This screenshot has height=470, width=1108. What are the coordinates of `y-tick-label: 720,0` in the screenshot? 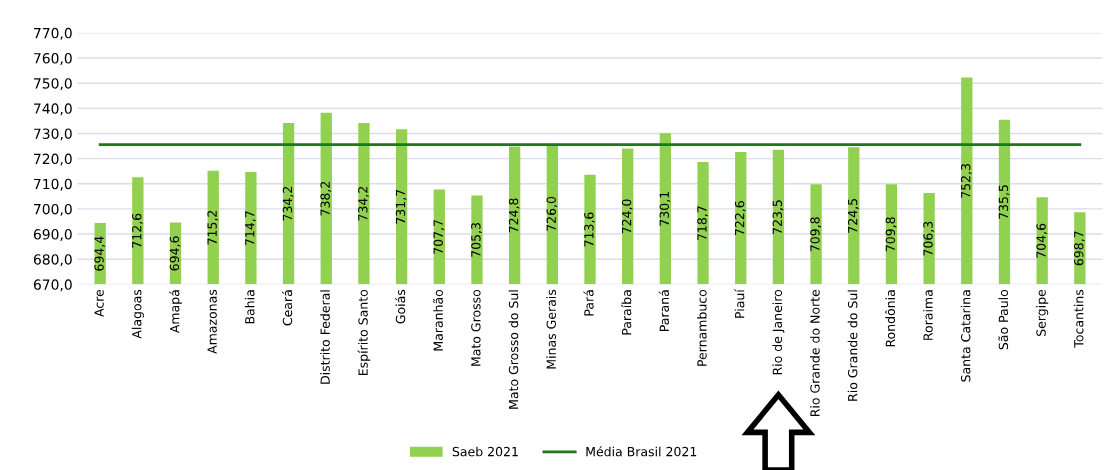 It's located at (53, 159).